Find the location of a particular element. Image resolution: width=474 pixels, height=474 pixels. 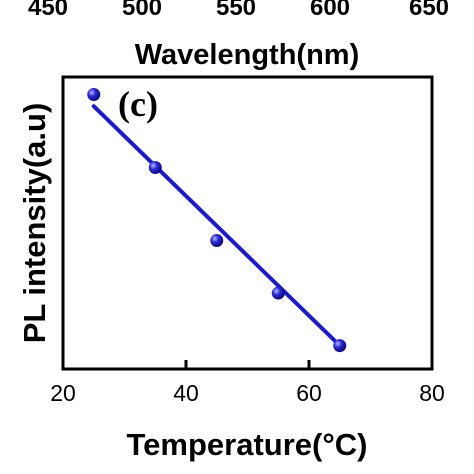

x-tick-label-2: 60 is located at coordinates (309, 393).